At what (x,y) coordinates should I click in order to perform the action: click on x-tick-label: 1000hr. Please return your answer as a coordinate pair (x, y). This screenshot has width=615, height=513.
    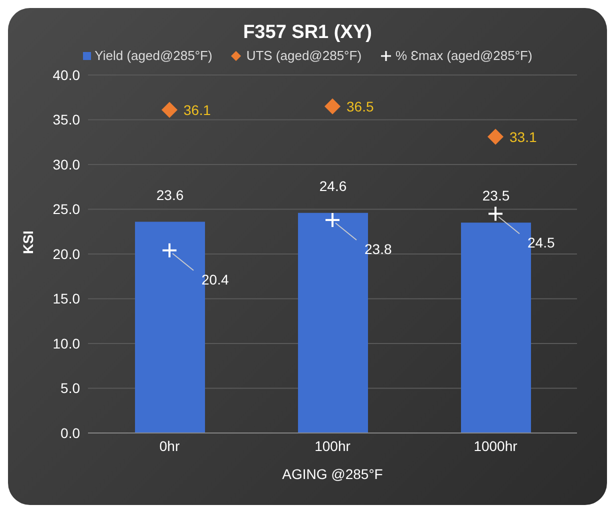
    Looking at the image, I should click on (496, 446).